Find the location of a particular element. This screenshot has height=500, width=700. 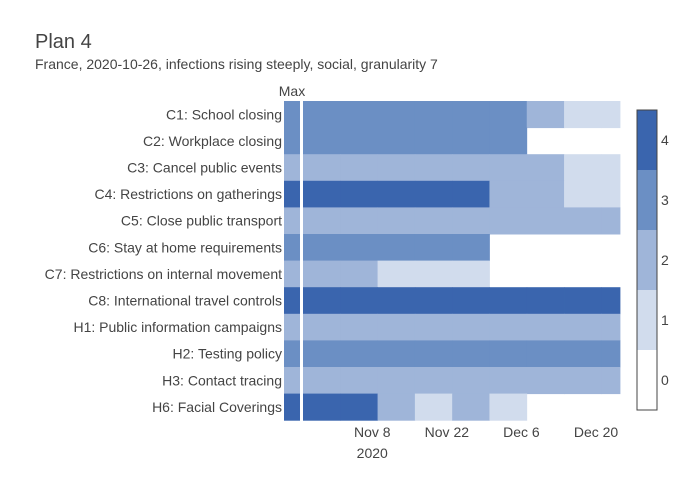

colorbar-tick-label: 2 is located at coordinates (665, 260).